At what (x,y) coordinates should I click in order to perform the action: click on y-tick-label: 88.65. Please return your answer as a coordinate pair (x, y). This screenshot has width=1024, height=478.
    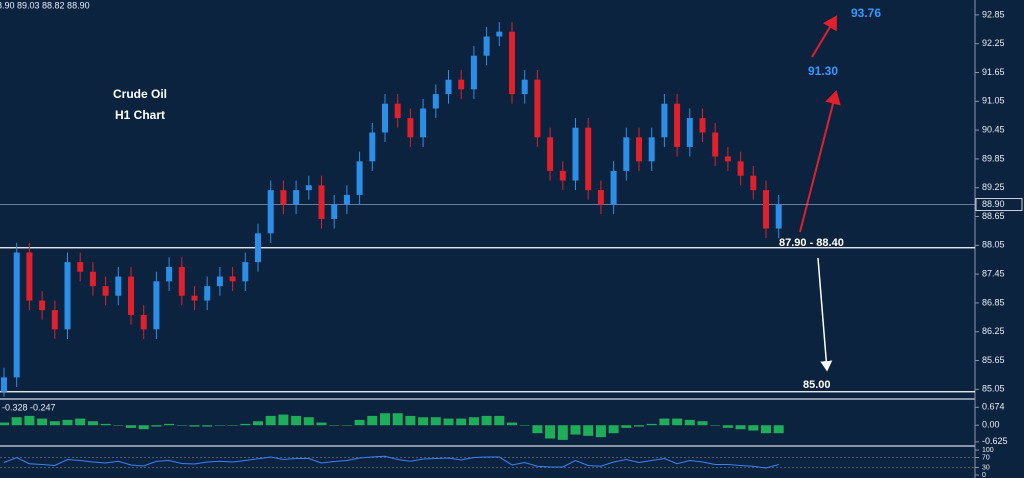
    Looking at the image, I should click on (993, 216).